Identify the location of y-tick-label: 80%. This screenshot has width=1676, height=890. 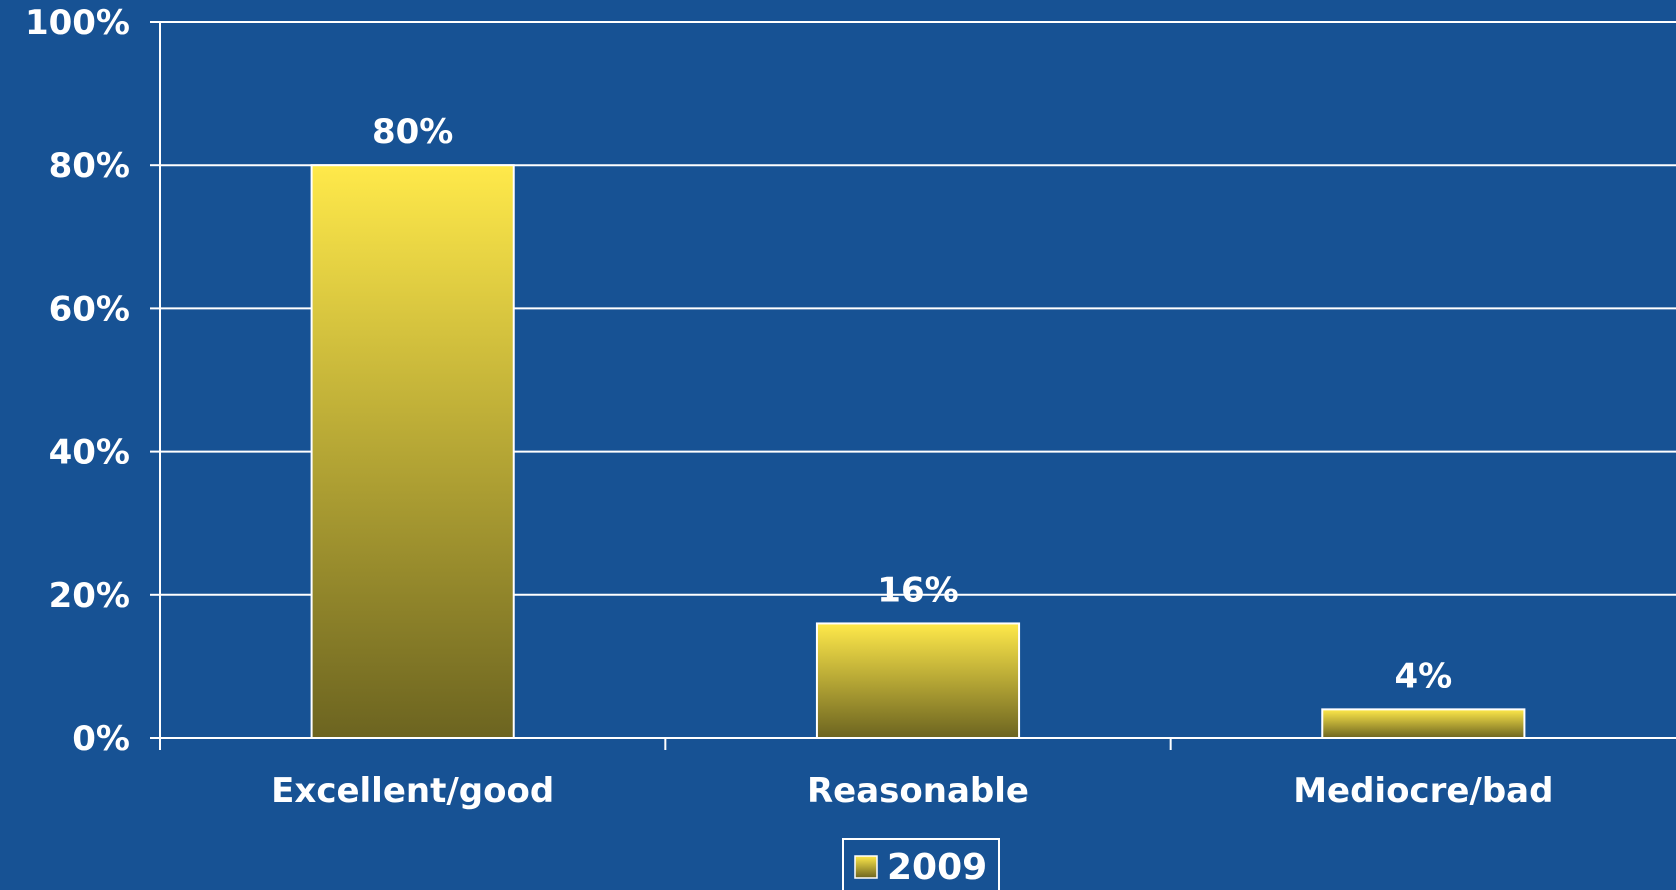
(89, 166).